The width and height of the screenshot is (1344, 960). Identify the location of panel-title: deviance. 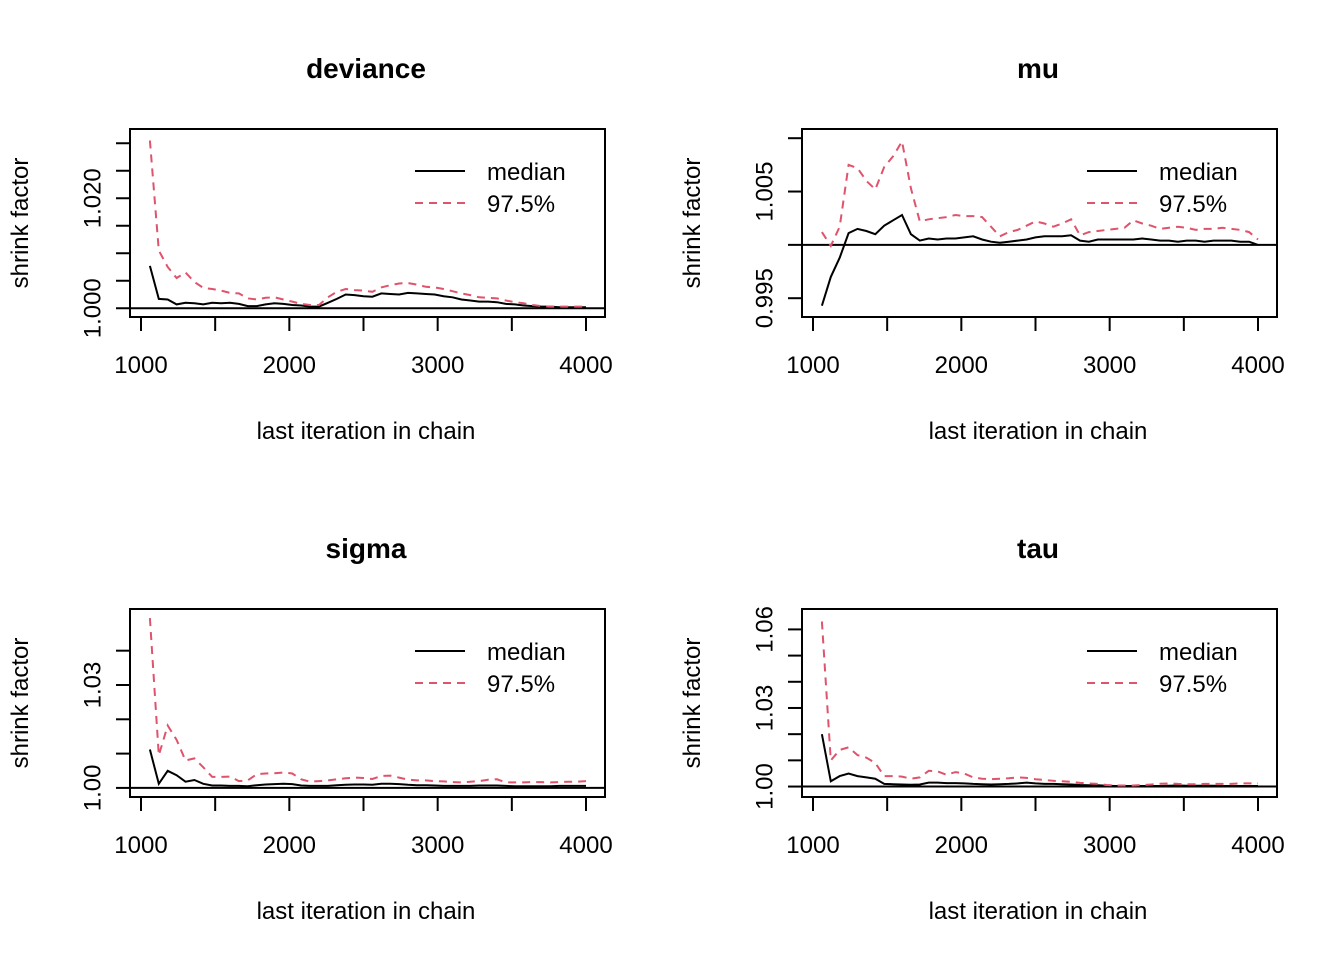
(366, 68).